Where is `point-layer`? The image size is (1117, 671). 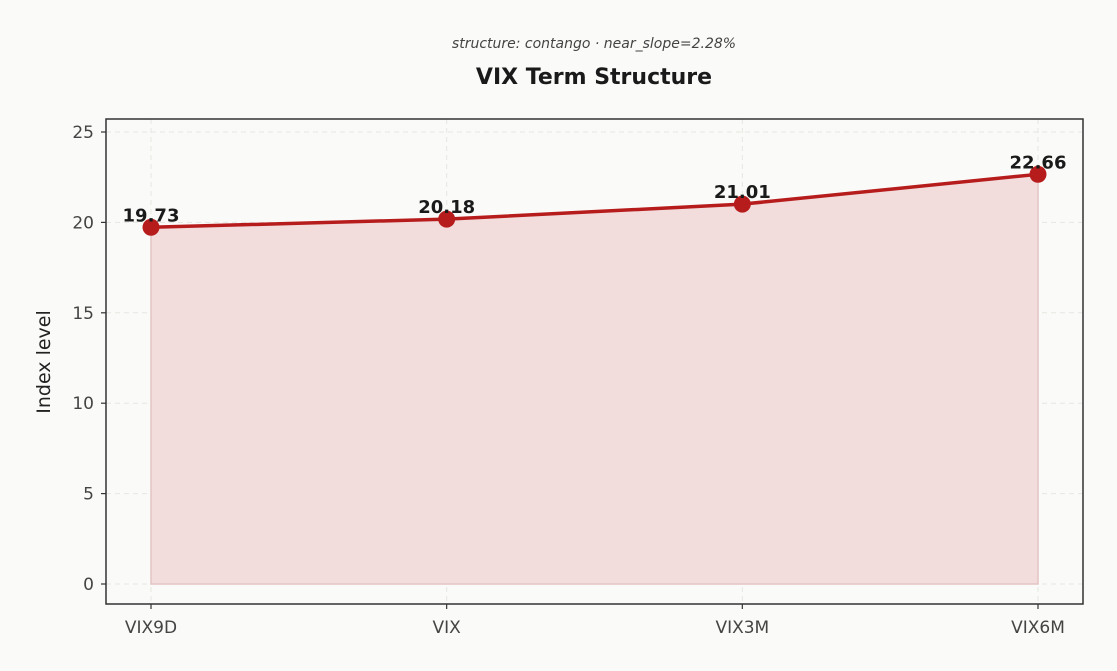
point-layer is located at coordinates (594, 200).